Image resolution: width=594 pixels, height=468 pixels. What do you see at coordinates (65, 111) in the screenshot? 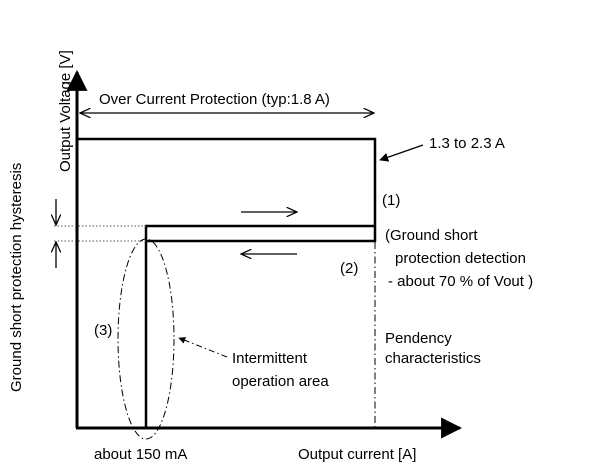
I see `y-axis-label: Output Voltage [V]` at bounding box center [65, 111].